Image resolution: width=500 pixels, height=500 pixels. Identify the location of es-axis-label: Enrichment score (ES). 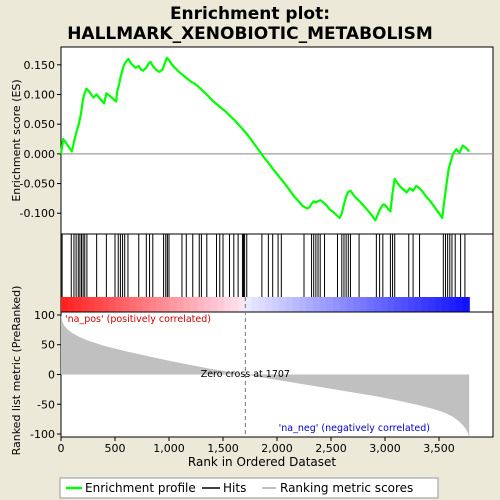
(16, 140).